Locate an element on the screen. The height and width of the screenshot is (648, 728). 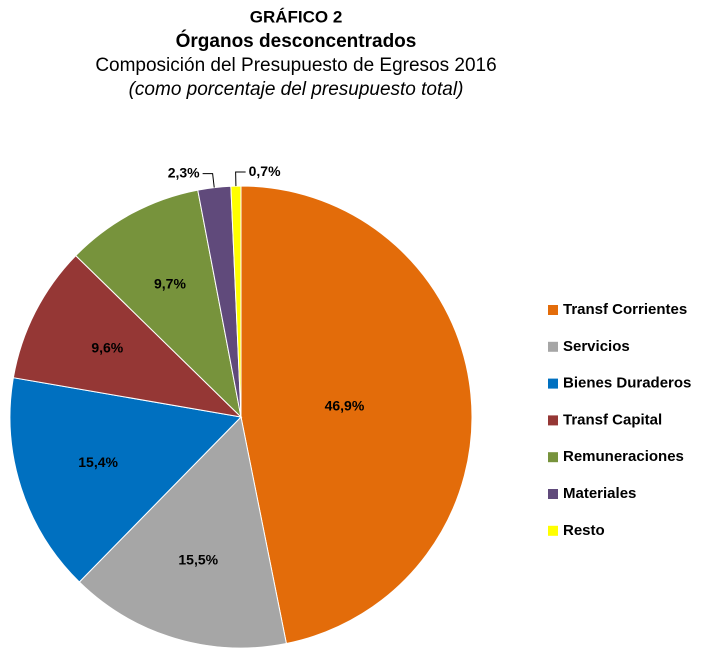
legend-label: Materiales is located at coordinates (599, 493).